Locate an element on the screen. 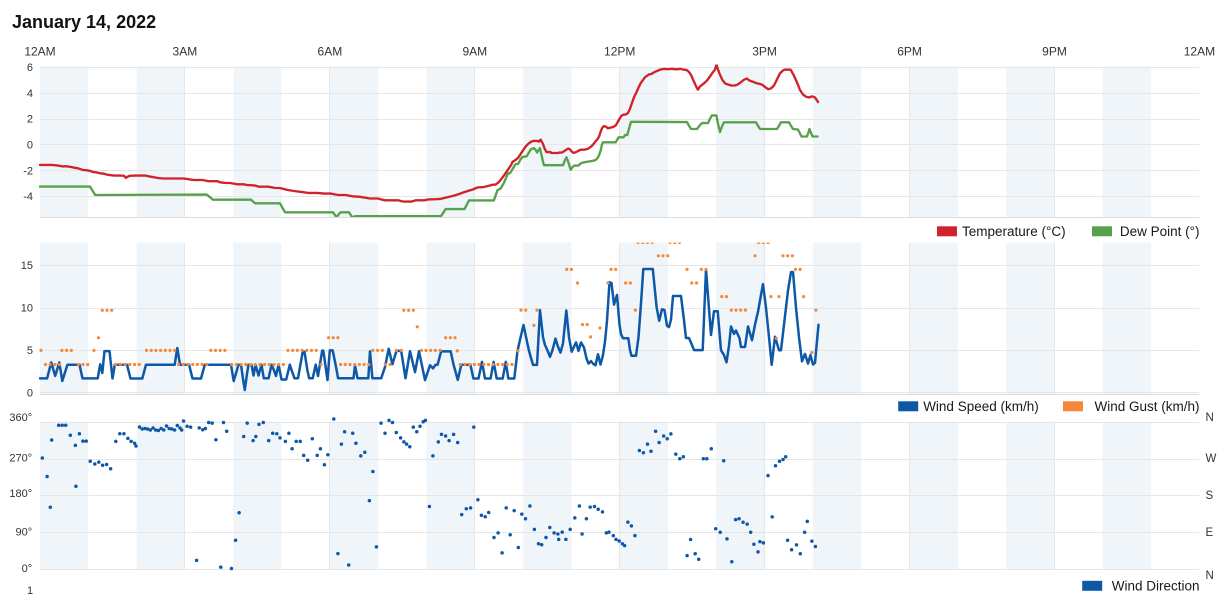 Image resolution: width=1221 pixels, height=599 pixels. svg-text: 5 is located at coordinates (30, 351).